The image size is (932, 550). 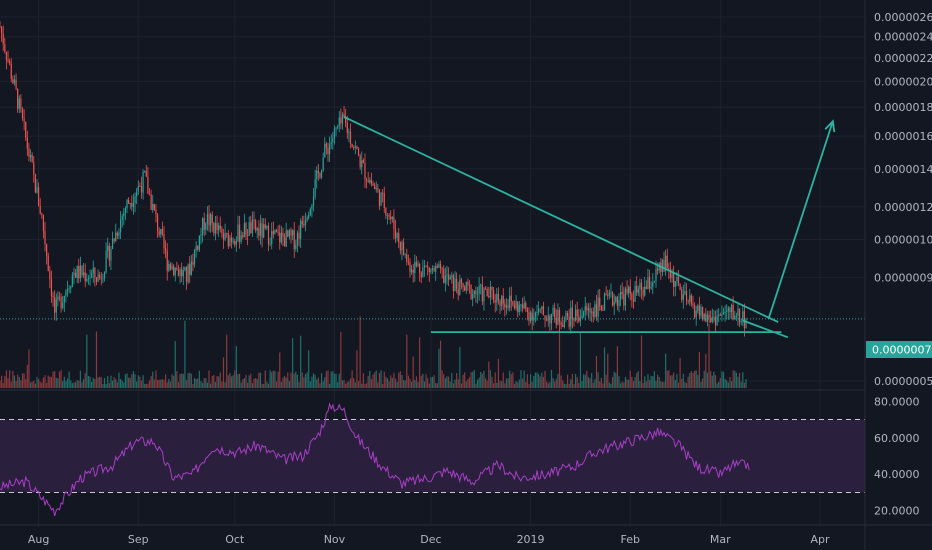 What do you see at coordinates (531, 539) in the screenshot?
I see `time-tick-label: 2019` at bounding box center [531, 539].